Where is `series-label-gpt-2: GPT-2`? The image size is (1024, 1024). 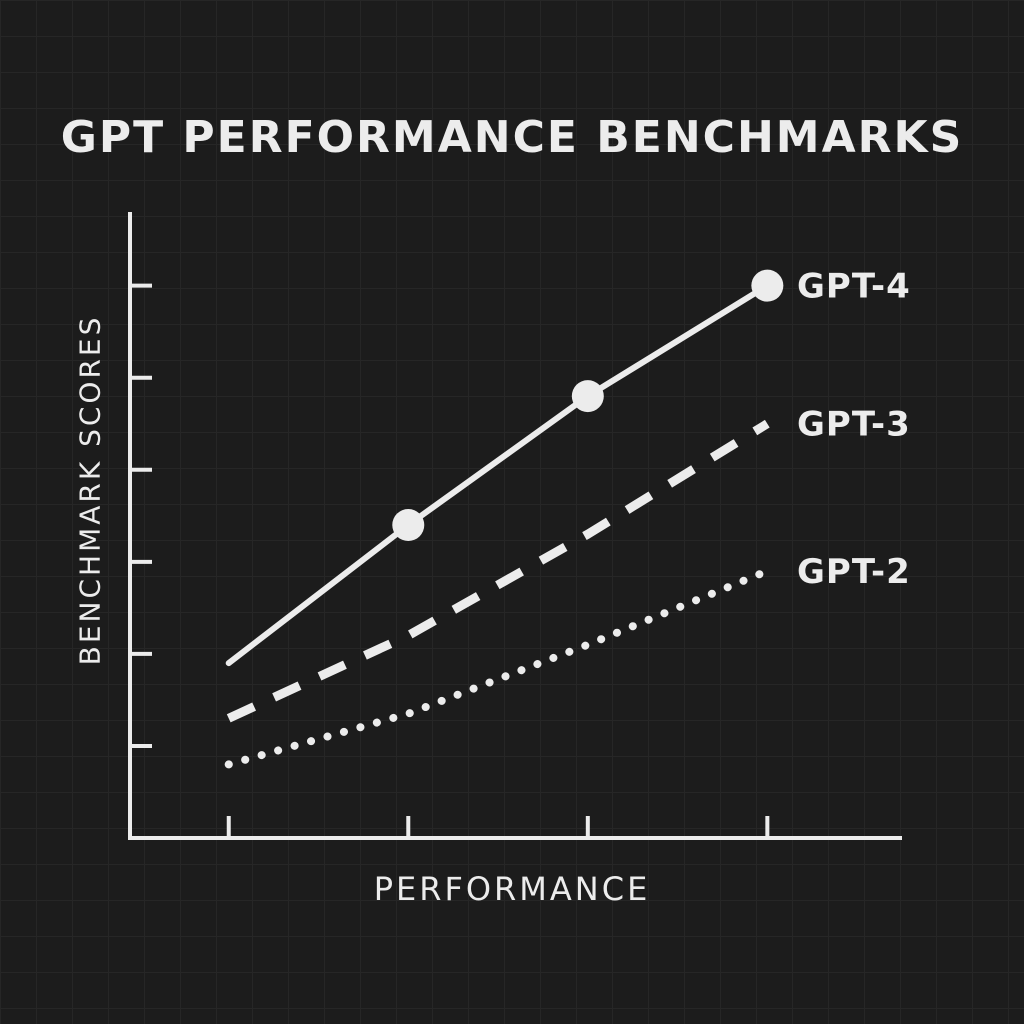 series-label-gpt-2: GPT-2 is located at coordinates (854, 572).